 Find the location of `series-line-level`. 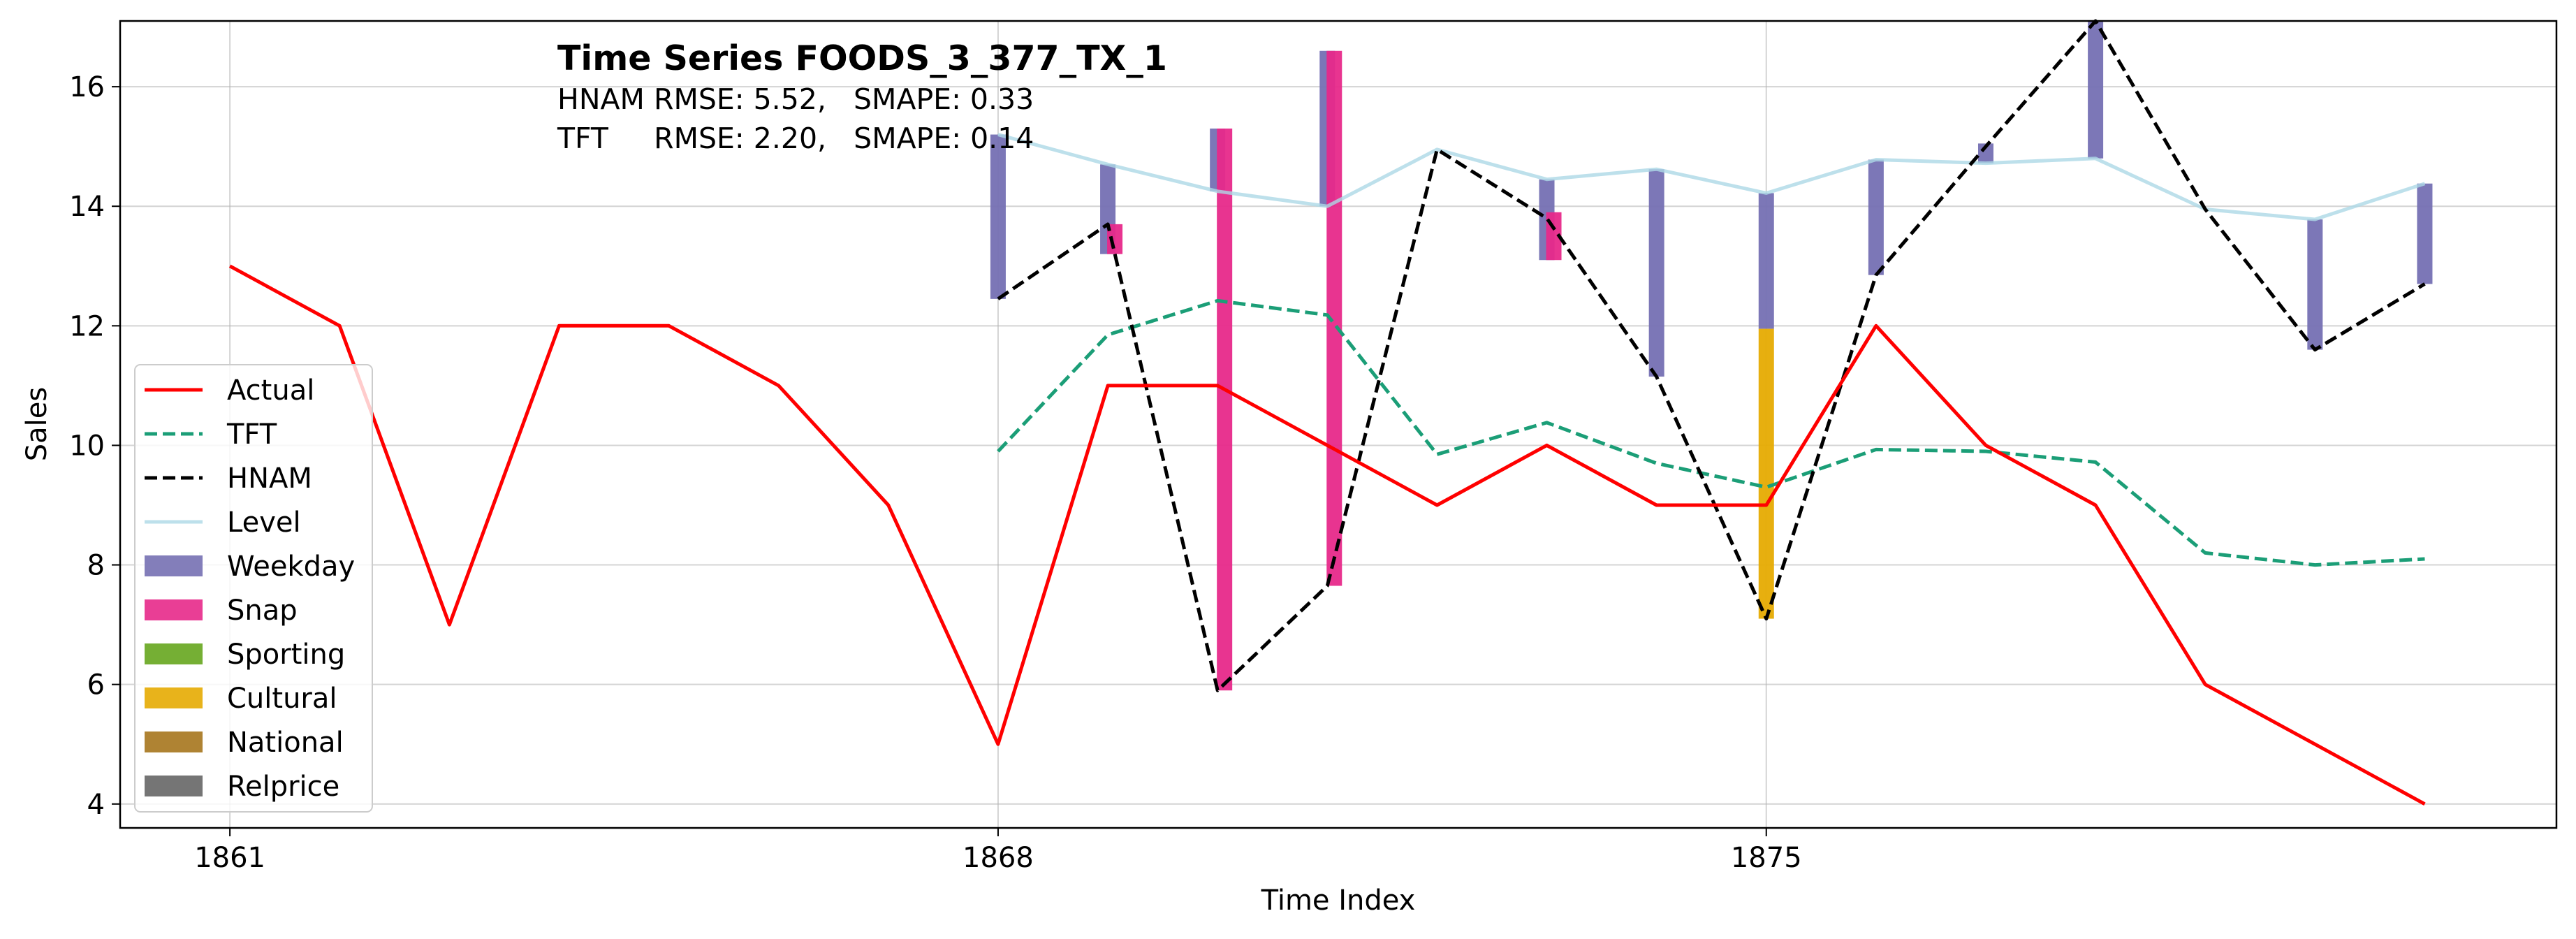

series-line-level is located at coordinates (1712, 177).